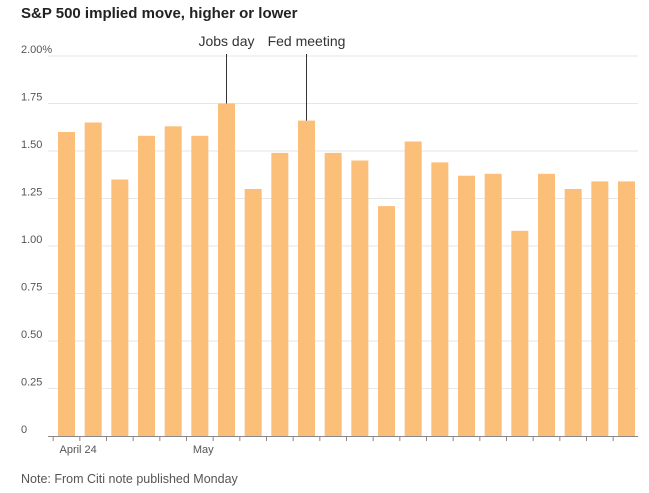  What do you see at coordinates (31, 383) in the screenshot?
I see `y-tick-label: 0.25` at bounding box center [31, 383].